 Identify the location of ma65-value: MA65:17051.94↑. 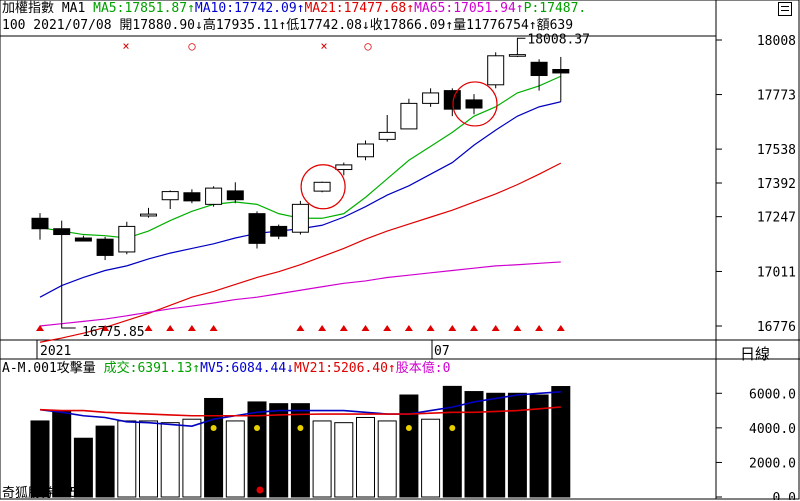
(469, 8).